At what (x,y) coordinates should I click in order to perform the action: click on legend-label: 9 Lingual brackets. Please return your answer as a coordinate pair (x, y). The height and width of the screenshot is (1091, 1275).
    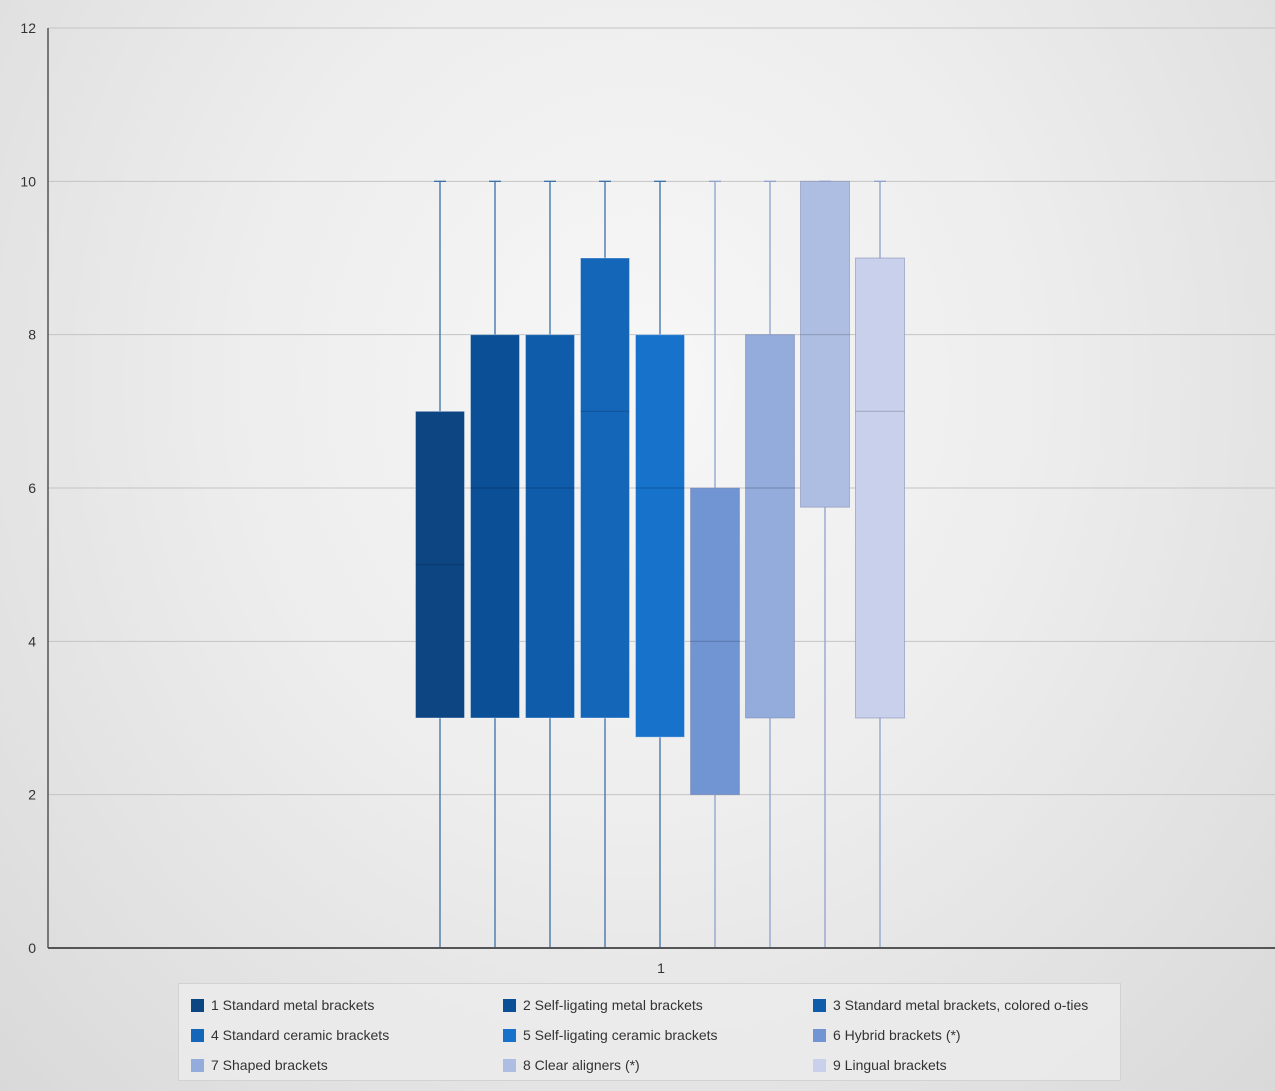
    Looking at the image, I should click on (890, 1065).